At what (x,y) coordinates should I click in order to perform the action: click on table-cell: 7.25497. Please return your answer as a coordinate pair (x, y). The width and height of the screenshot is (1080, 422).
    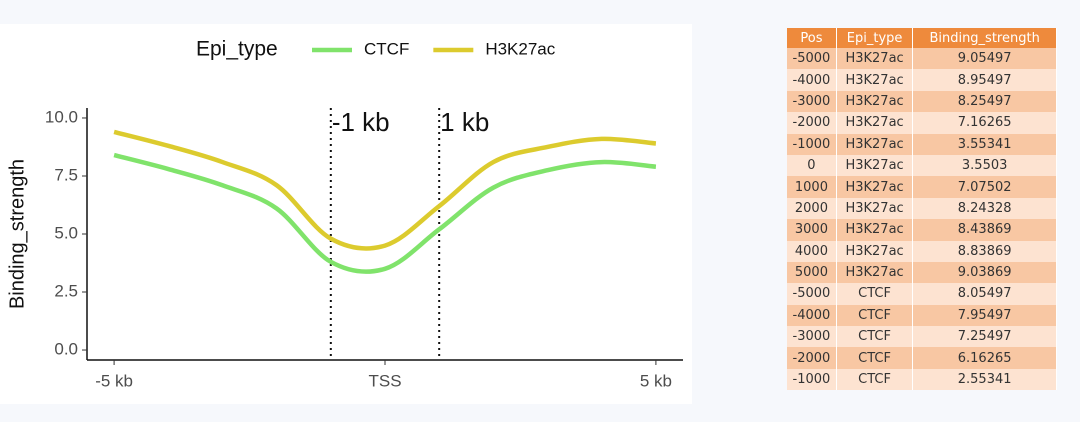
    Looking at the image, I should click on (984, 337).